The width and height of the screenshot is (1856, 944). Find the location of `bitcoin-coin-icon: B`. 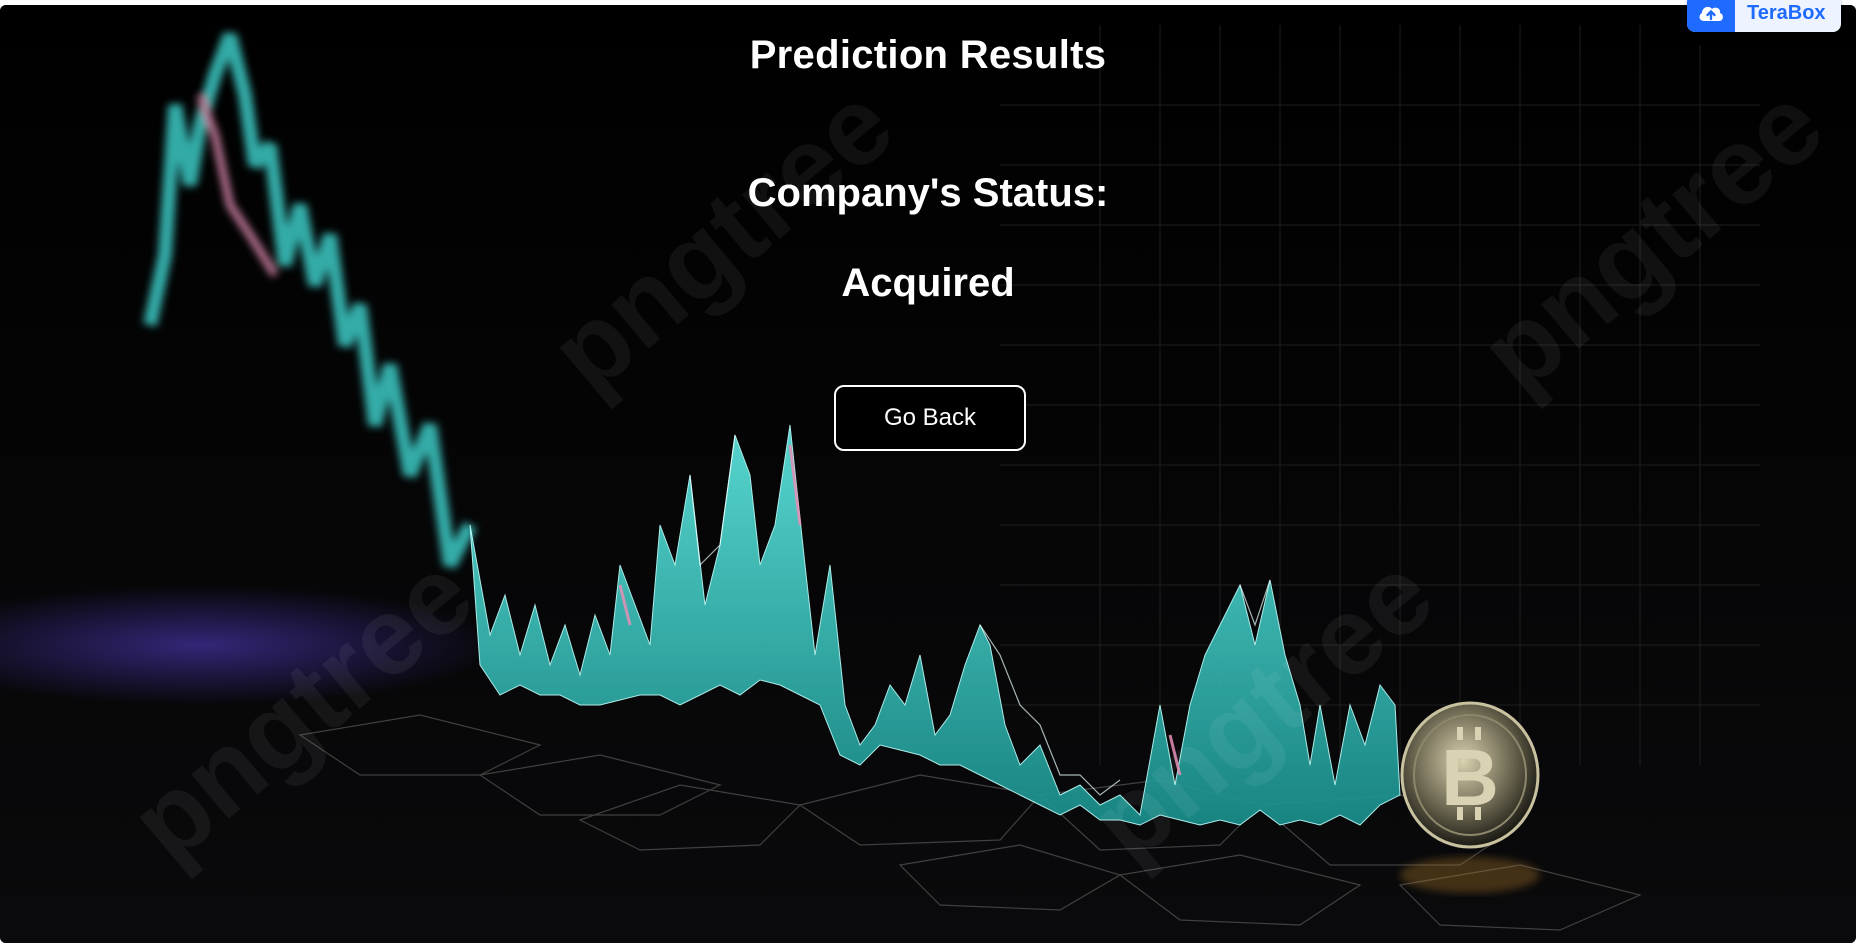

bitcoin-coin-icon: B is located at coordinates (1470, 775).